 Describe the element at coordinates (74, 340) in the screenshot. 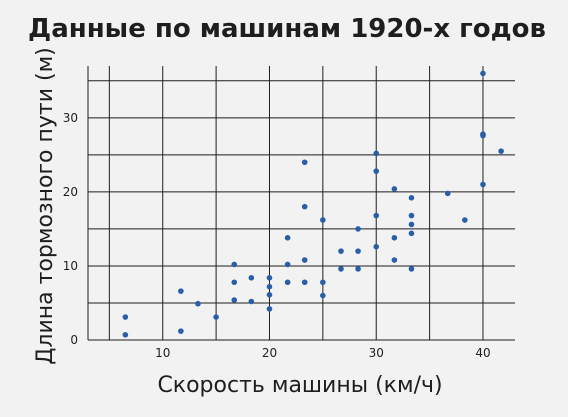

I see `y-tick-label: 0` at that location.